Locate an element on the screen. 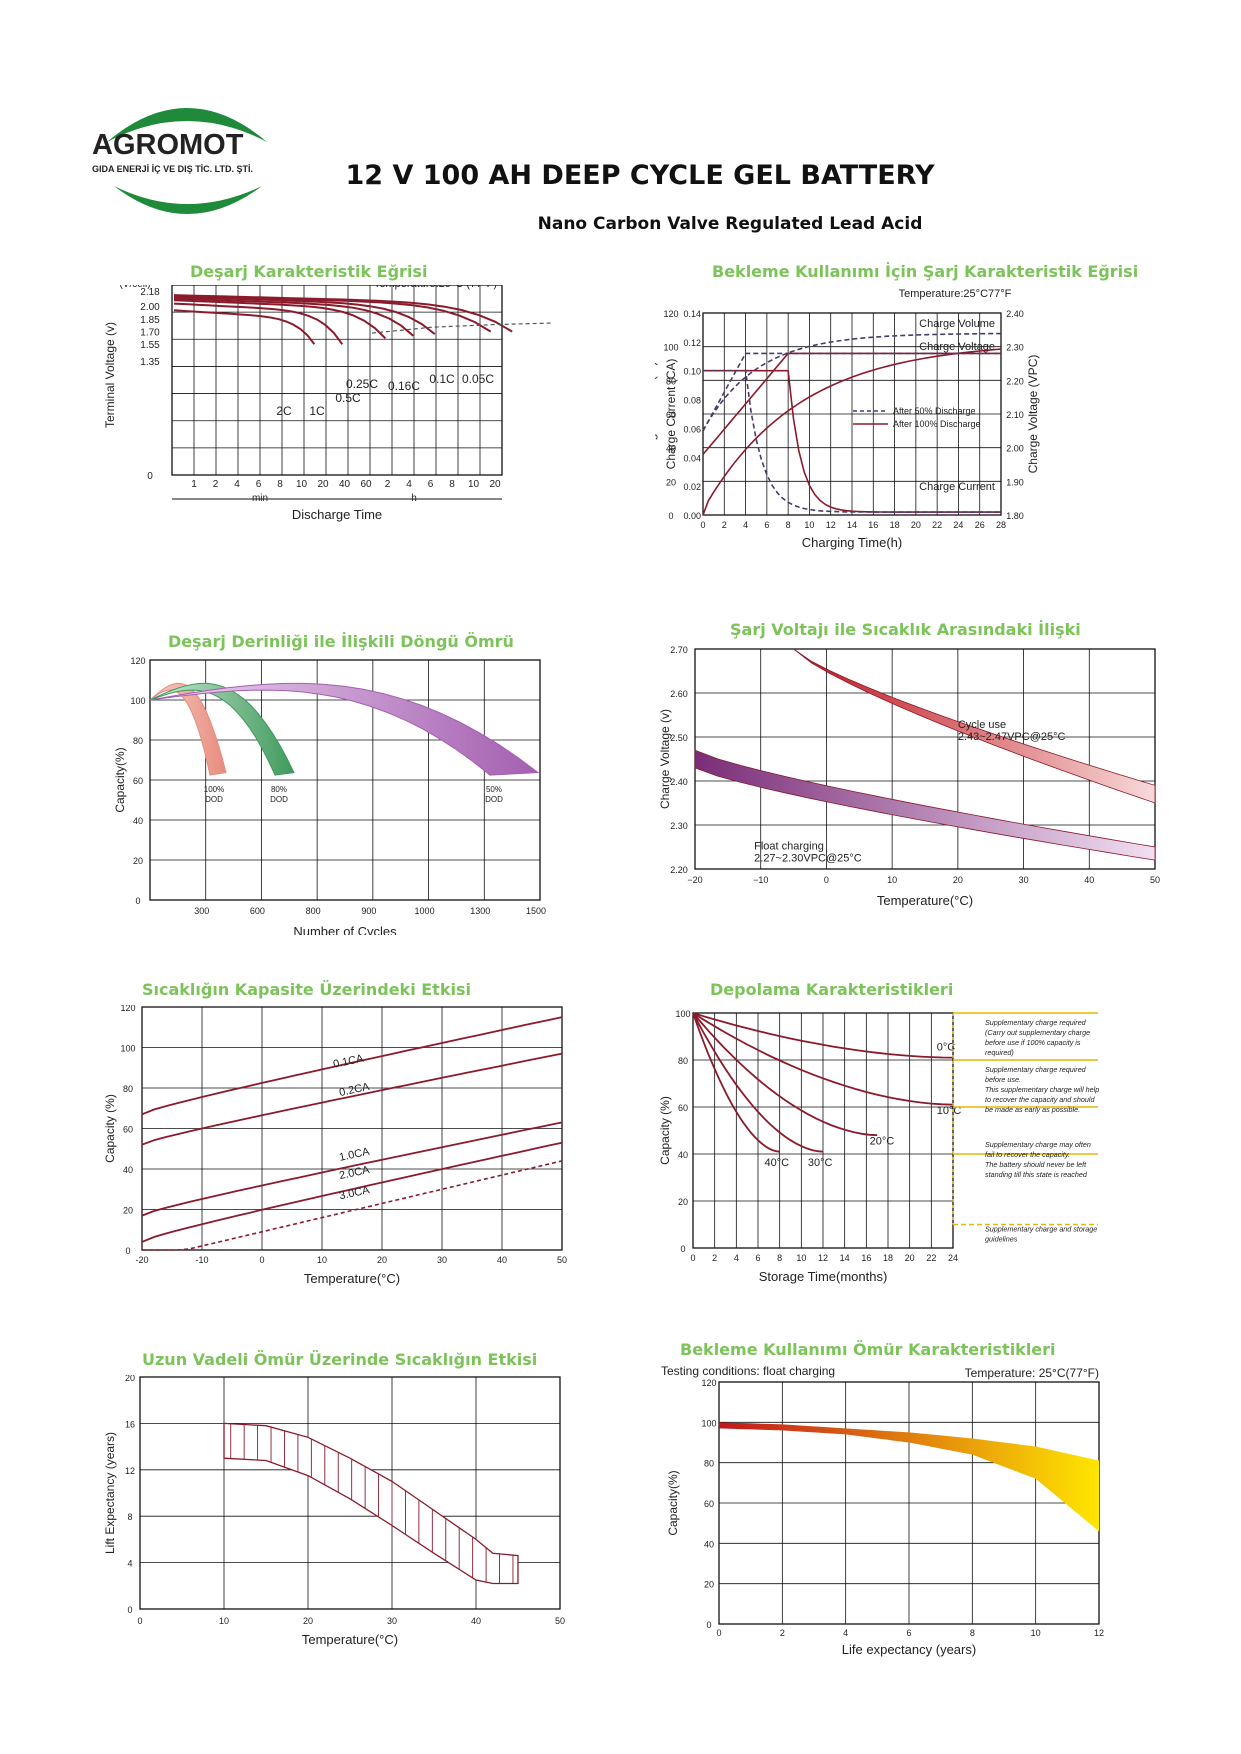 This screenshot has width=1241, height=1754. vtemp-x-label: Temperature(°C) is located at coordinates (925, 900).